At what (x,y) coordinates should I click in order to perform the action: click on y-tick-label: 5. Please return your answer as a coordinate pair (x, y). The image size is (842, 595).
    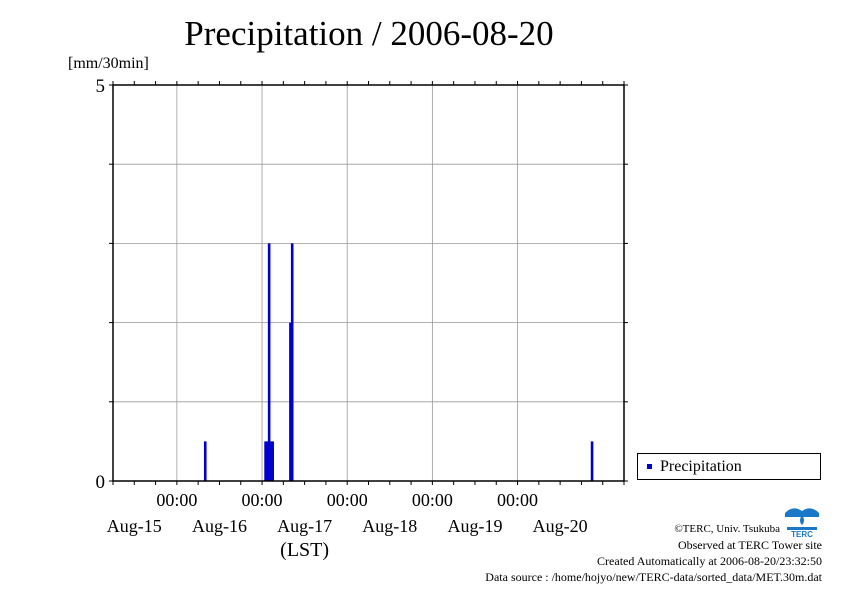
    Looking at the image, I should click on (101, 86).